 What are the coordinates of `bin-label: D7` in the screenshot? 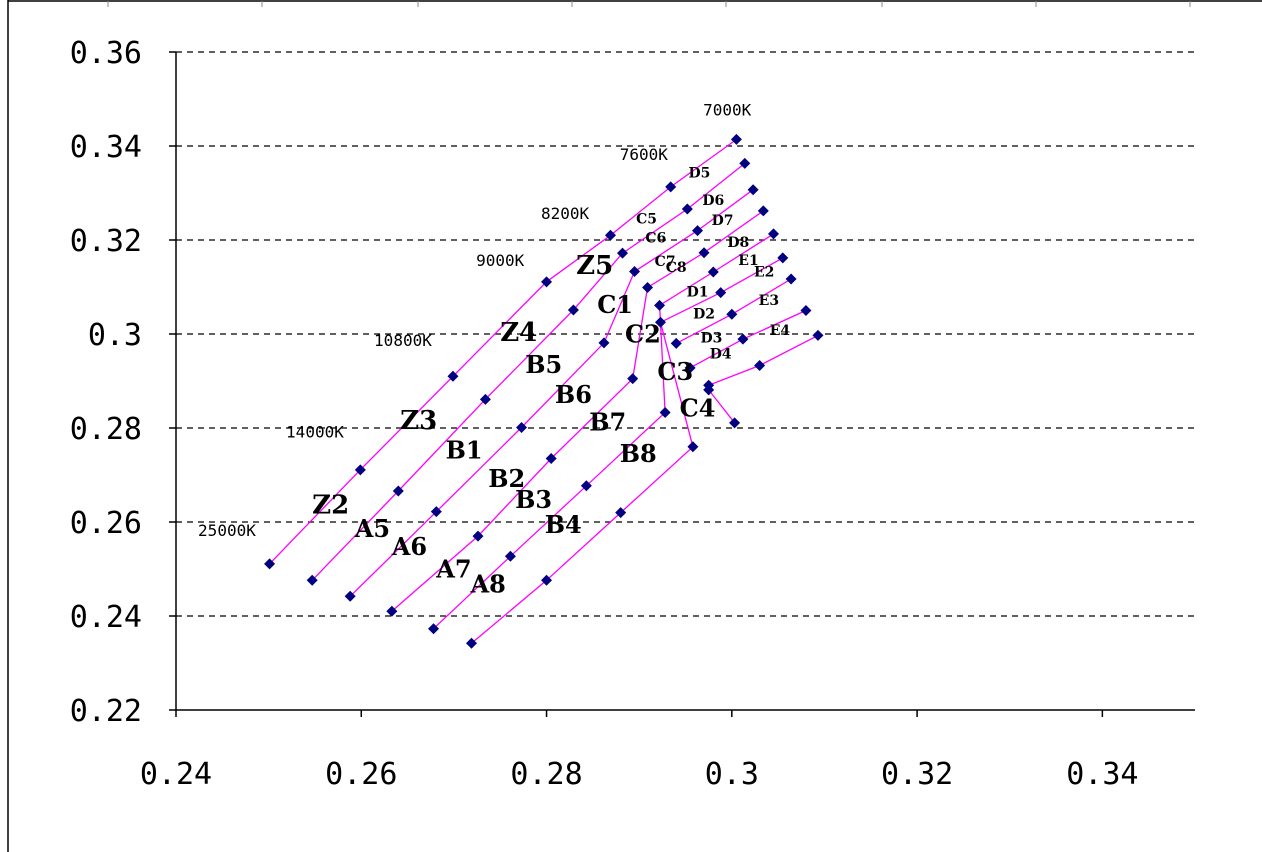 It's located at (723, 221).